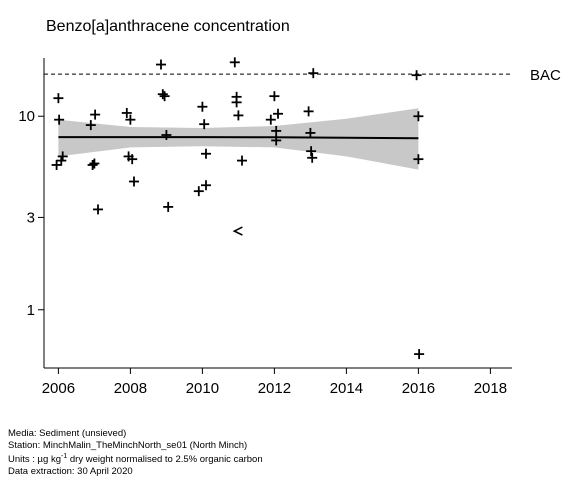  Describe the element at coordinates (130, 388) in the screenshot. I see `x-tick-label: 2008` at that location.